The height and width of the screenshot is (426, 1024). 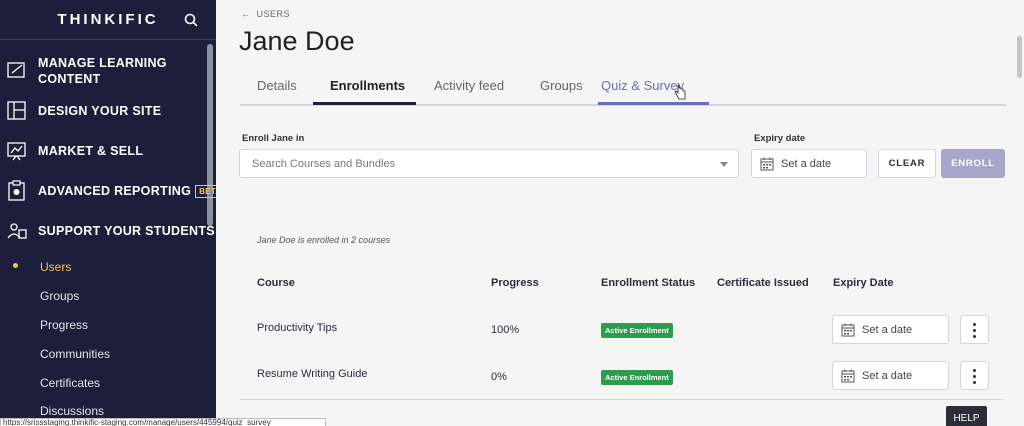 What do you see at coordinates (515, 283) in the screenshot?
I see `column-header-progress: Progress` at bounding box center [515, 283].